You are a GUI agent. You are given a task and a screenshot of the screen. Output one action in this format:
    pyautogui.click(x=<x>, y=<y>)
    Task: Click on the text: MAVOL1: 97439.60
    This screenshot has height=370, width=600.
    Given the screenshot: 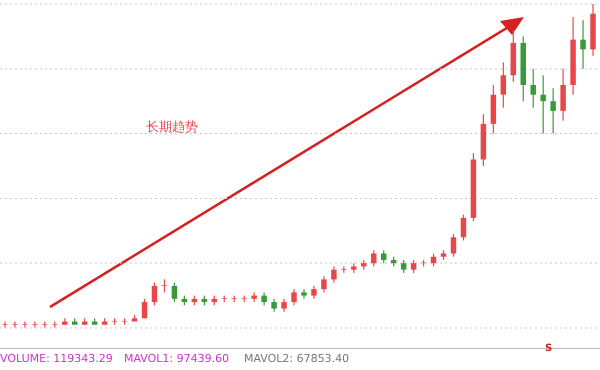 What is the action you would take?
    pyautogui.click(x=177, y=358)
    